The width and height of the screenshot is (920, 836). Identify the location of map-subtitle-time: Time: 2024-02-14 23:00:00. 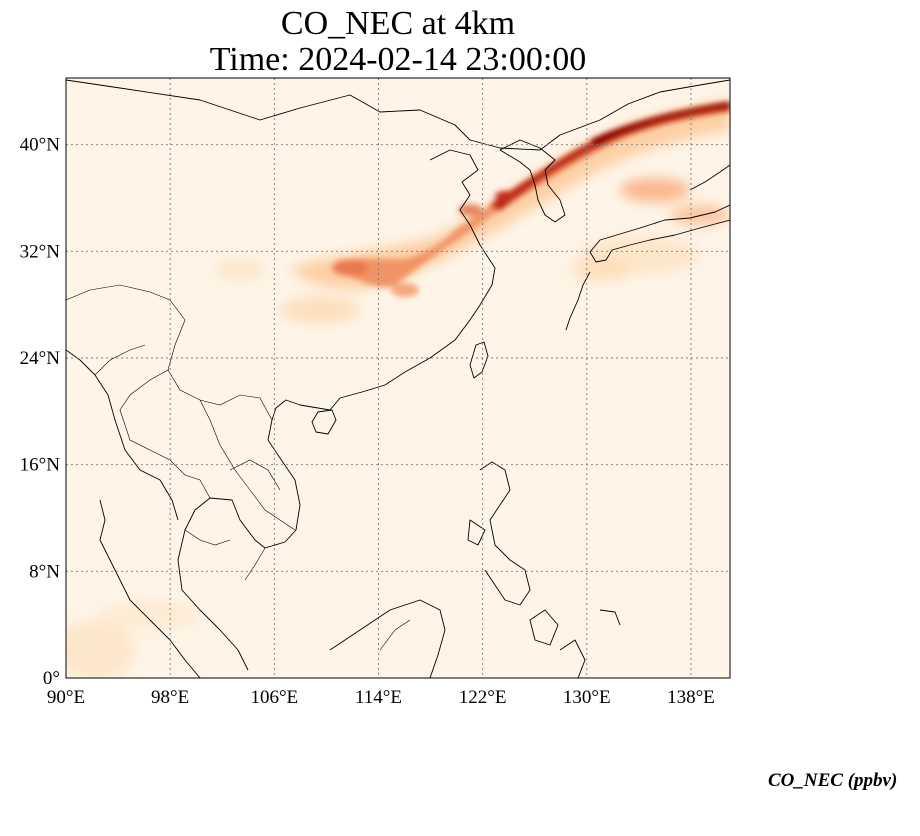
(398, 59).